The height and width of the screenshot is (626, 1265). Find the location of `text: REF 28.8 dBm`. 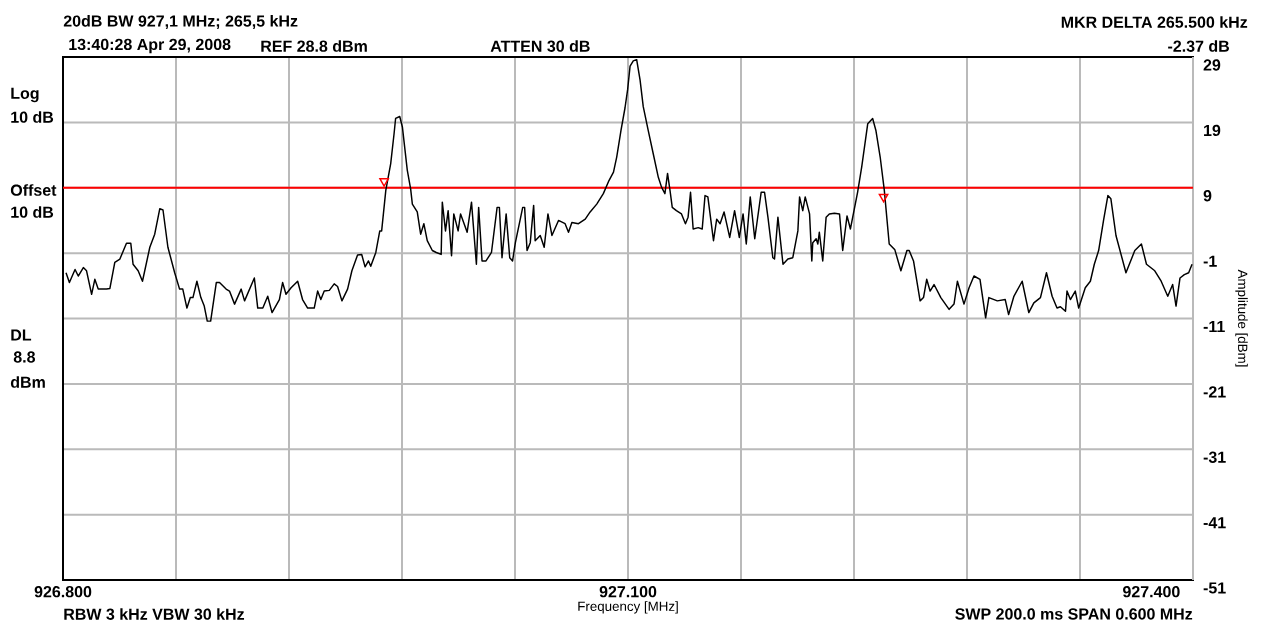

text: REF 28.8 dBm is located at coordinates (314, 46).